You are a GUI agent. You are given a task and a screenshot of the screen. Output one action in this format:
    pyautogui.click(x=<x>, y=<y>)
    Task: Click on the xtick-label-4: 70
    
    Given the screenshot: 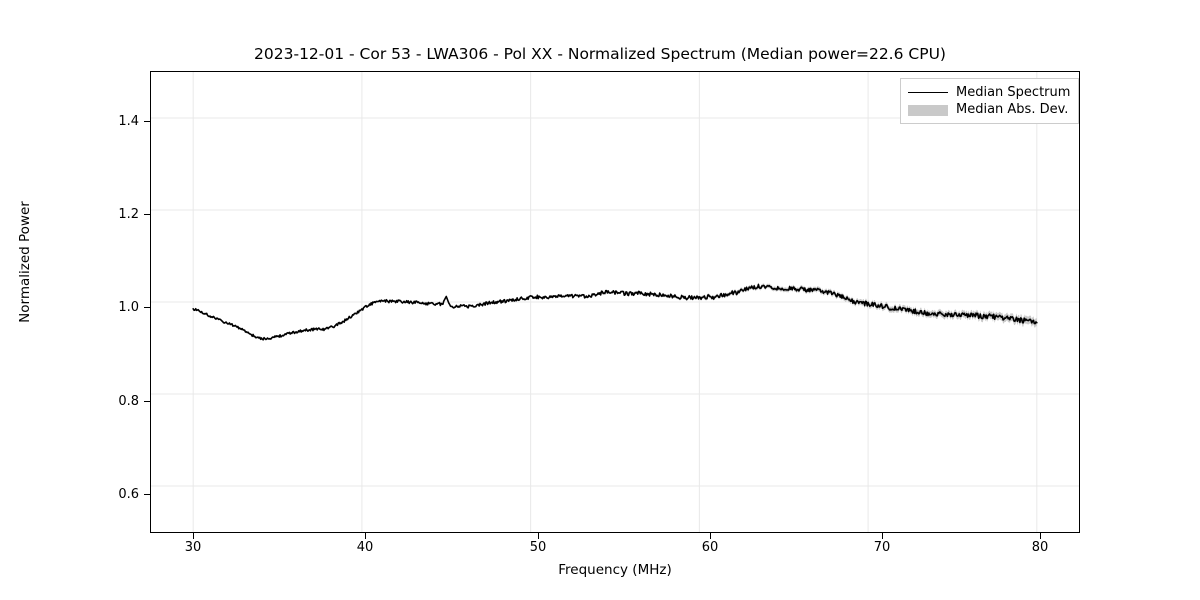 What is the action you would take?
    pyautogui.click(x=882, y=547)
    